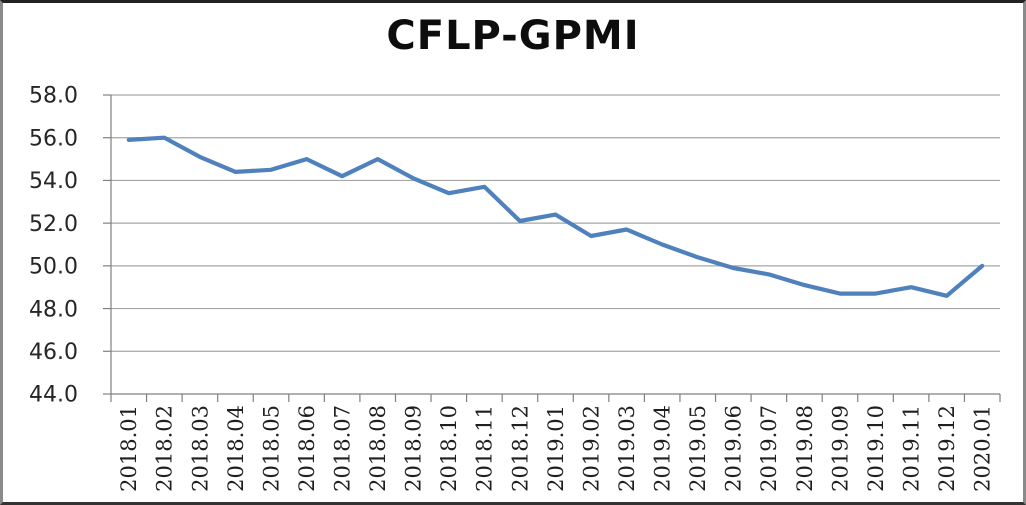 This screenshot has height=505, width=1026. I want to click on x-axis-label: 2018.01, so click(129, 448).